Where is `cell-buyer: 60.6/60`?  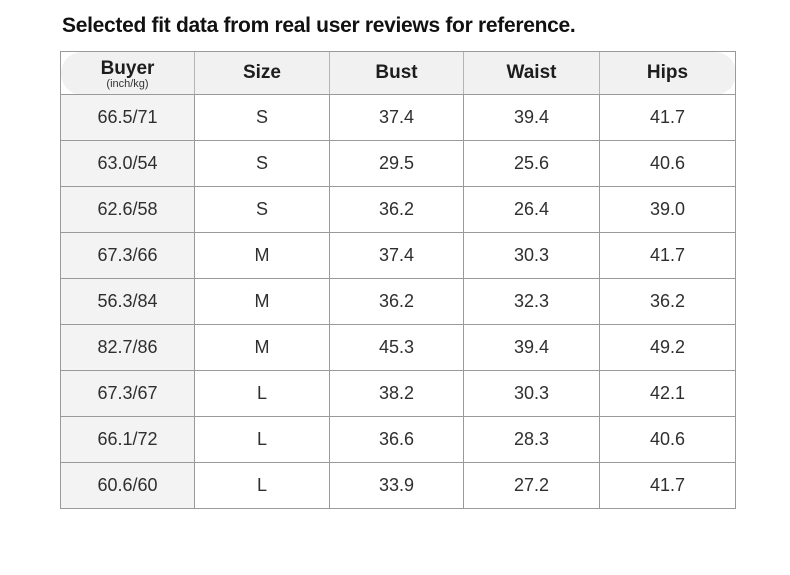 cell-buyer: 60.6/60 is located at coordinates (127, 485).